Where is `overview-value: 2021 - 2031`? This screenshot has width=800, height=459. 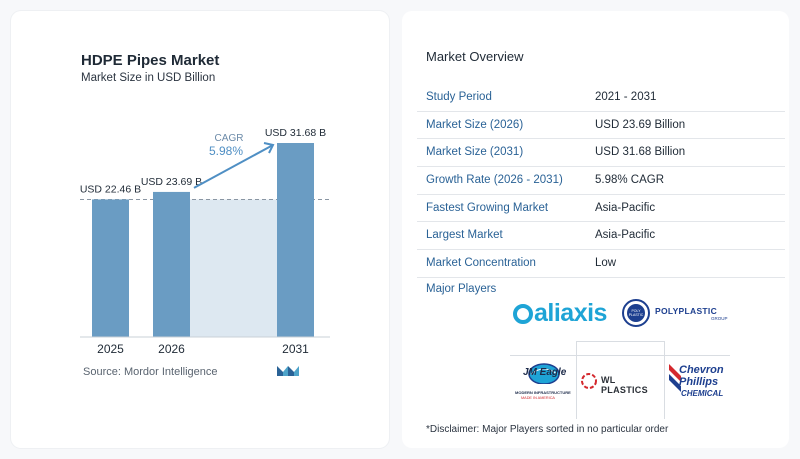 overview-value: 2021 - 2031 is located at coordinates (626, 97).